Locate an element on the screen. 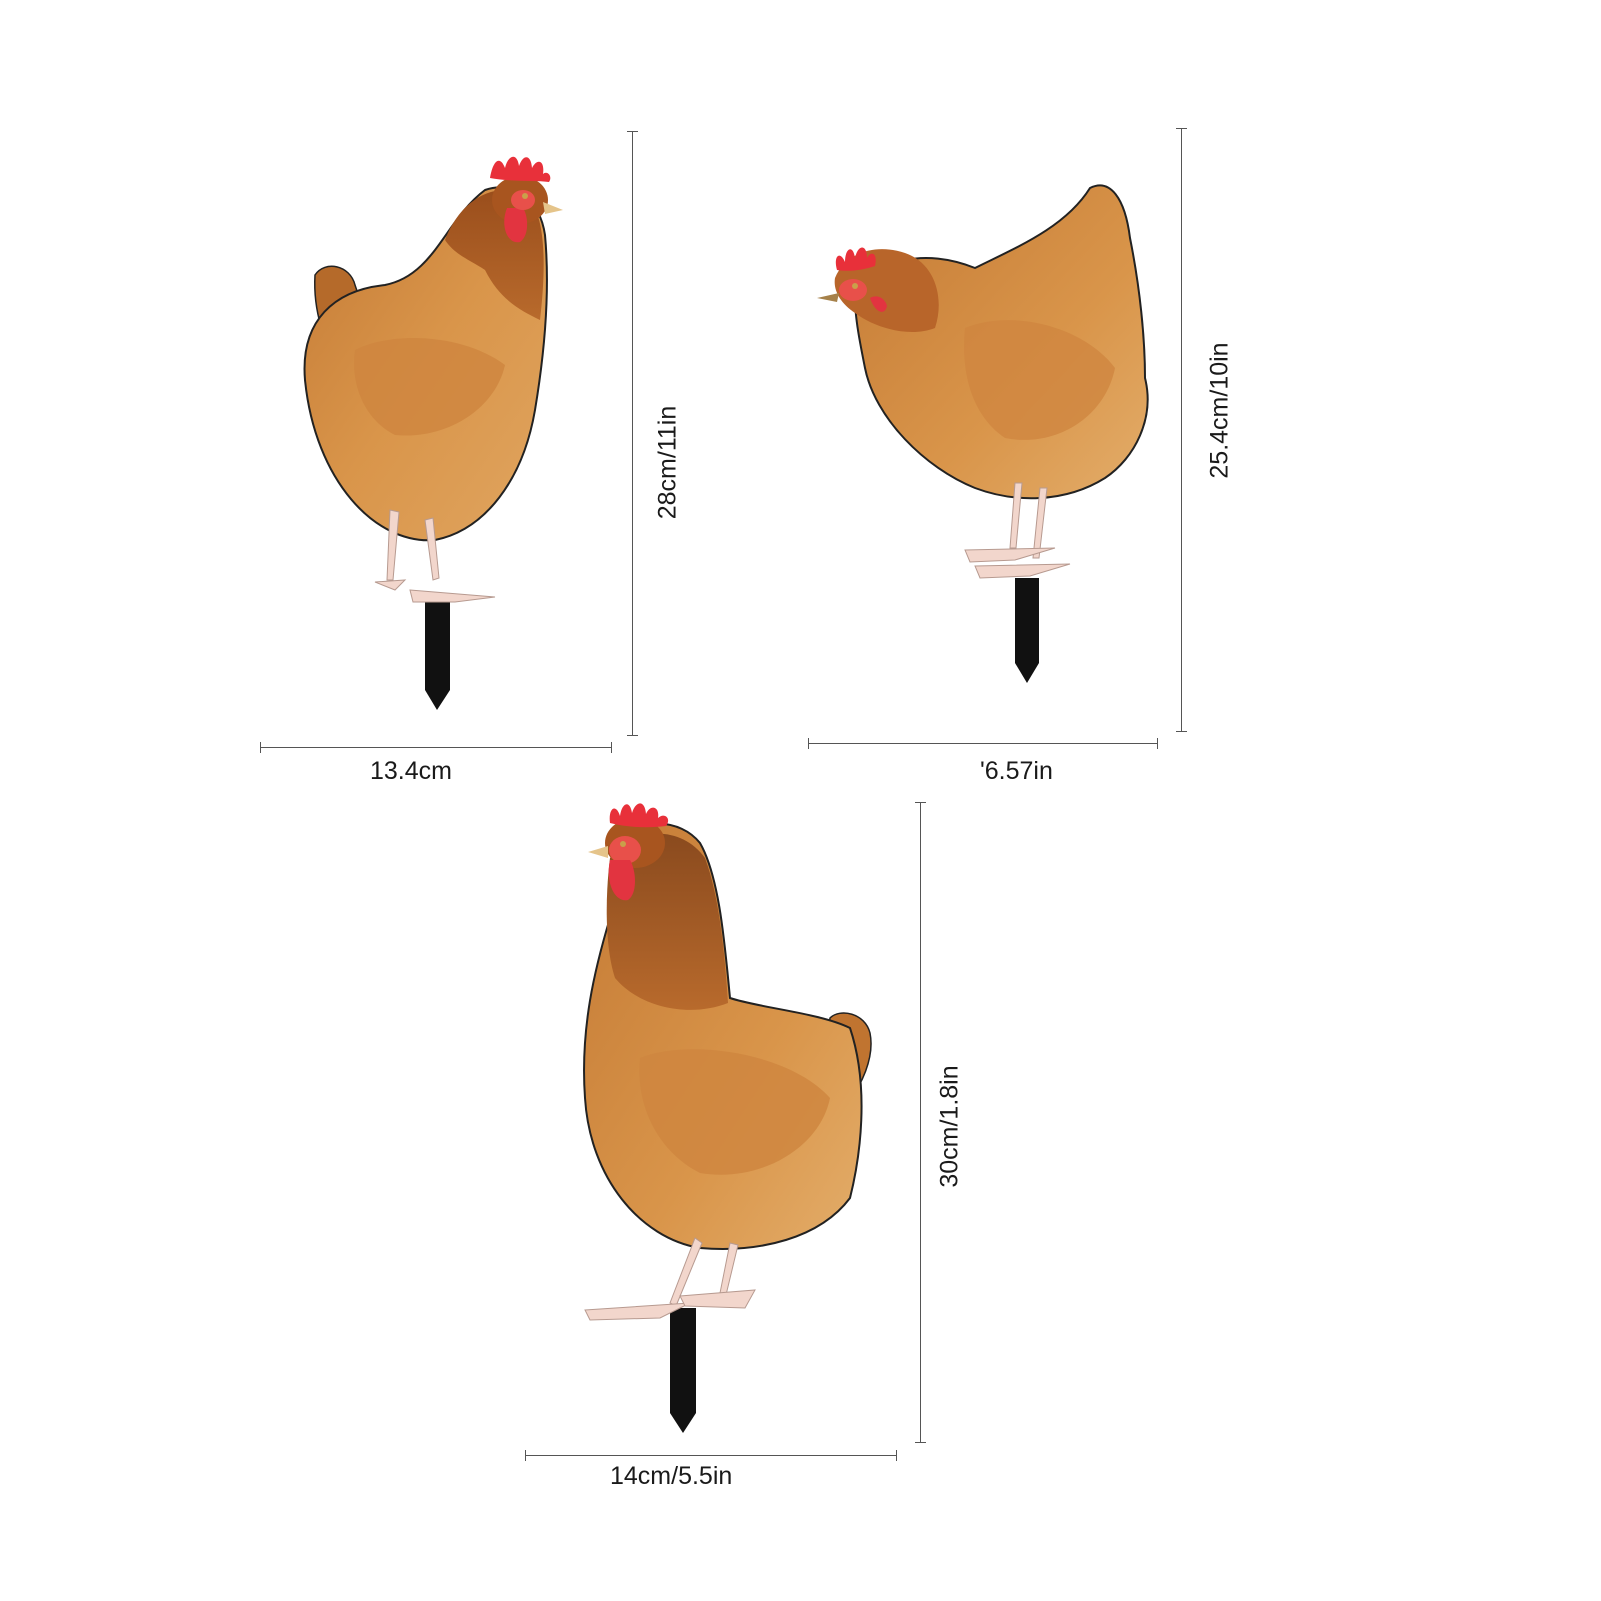  hen-2-width-line is located at coordinates (983, 743).